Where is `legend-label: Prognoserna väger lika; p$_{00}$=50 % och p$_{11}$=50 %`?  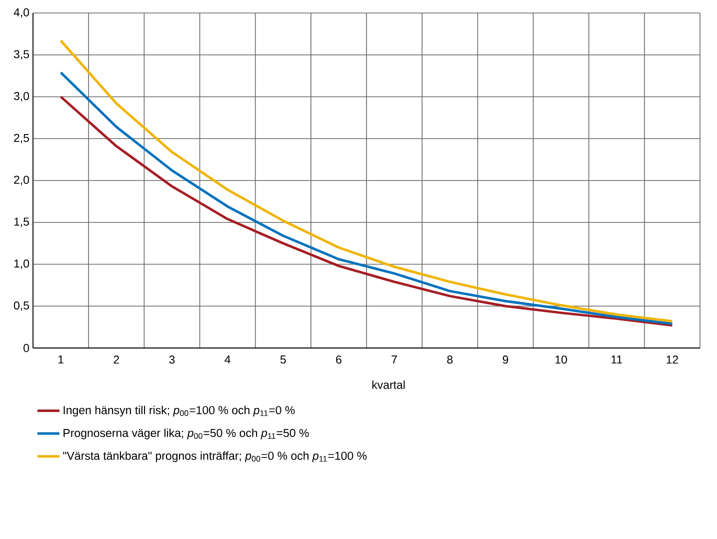
legend-label: Prognoserna väger lika; p$_{00}$=50 % och p$_{11}$=50 % is located at coordinates (186, 434).